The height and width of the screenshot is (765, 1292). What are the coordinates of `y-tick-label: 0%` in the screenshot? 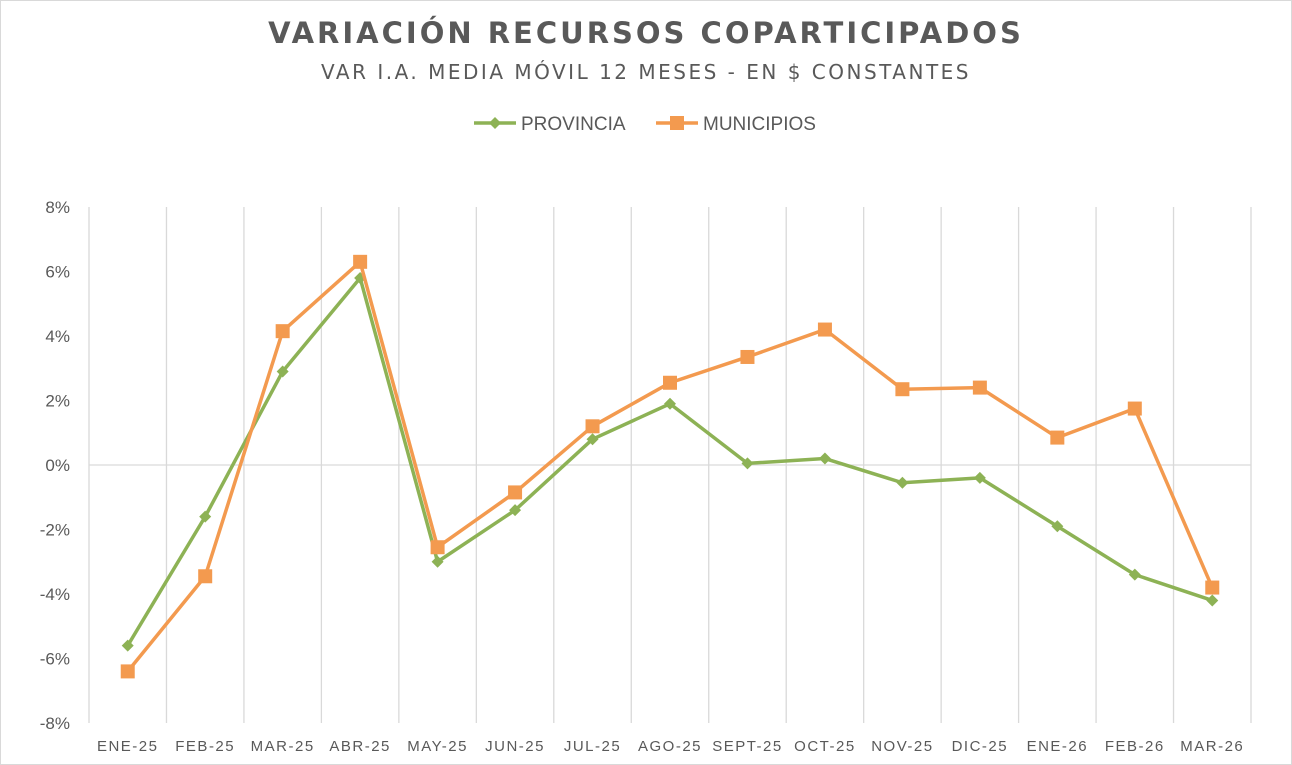 It's located at (57, 465).